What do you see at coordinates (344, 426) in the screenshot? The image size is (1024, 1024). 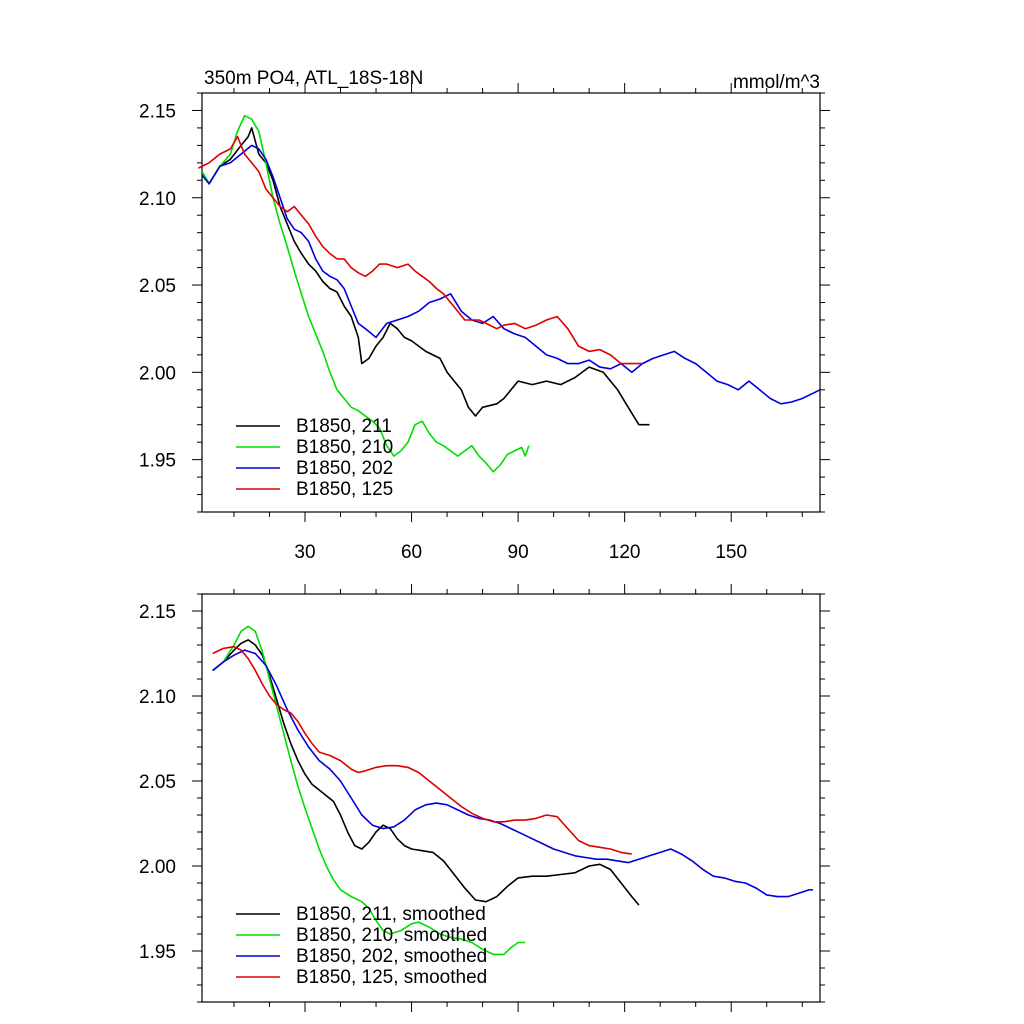 I see `legend-label-0: B1850, 211` at bounding box center [344, 426].